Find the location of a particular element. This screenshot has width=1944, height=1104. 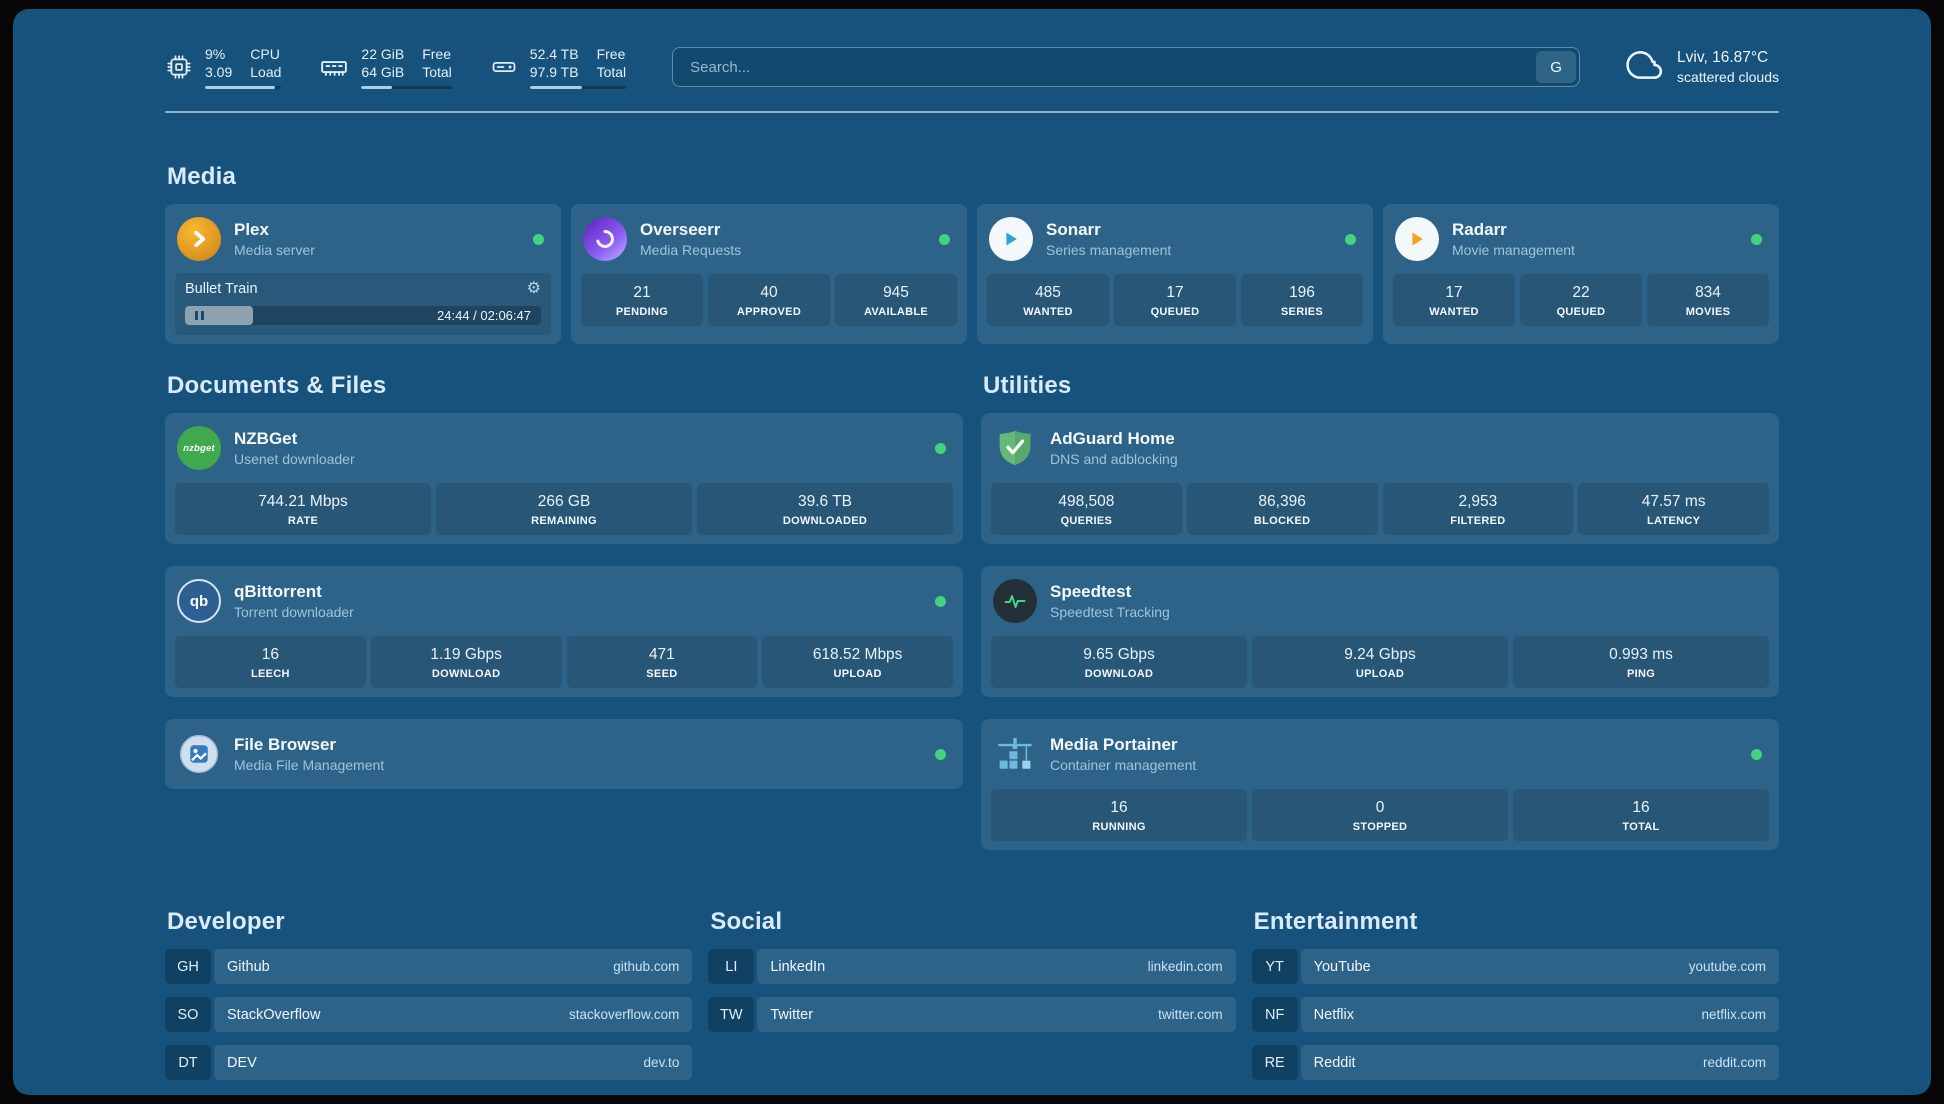

nzbget-icon: nzbget is located at coordinates (199, 448).